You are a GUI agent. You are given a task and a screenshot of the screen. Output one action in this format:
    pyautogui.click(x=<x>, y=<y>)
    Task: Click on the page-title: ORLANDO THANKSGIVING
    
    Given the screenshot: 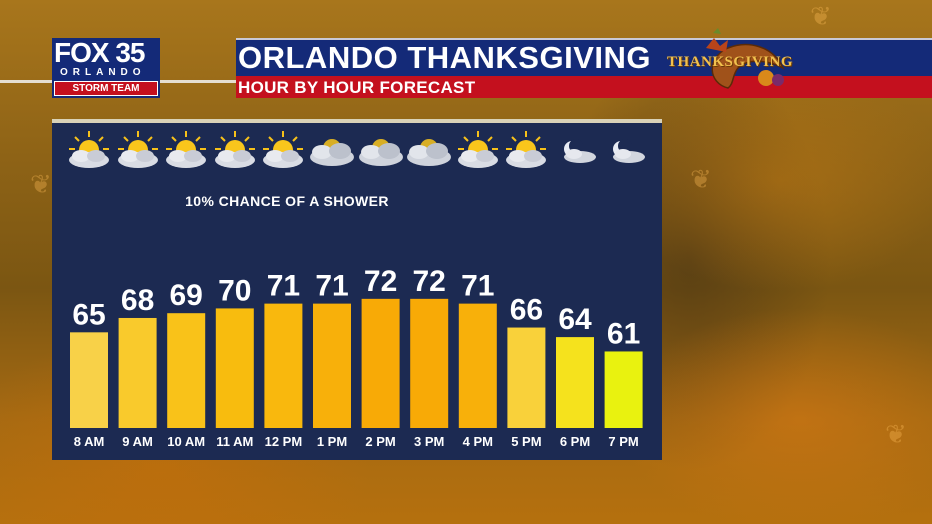 What is the action you would take?
    pyautogui.click(x=444, y=57)
    